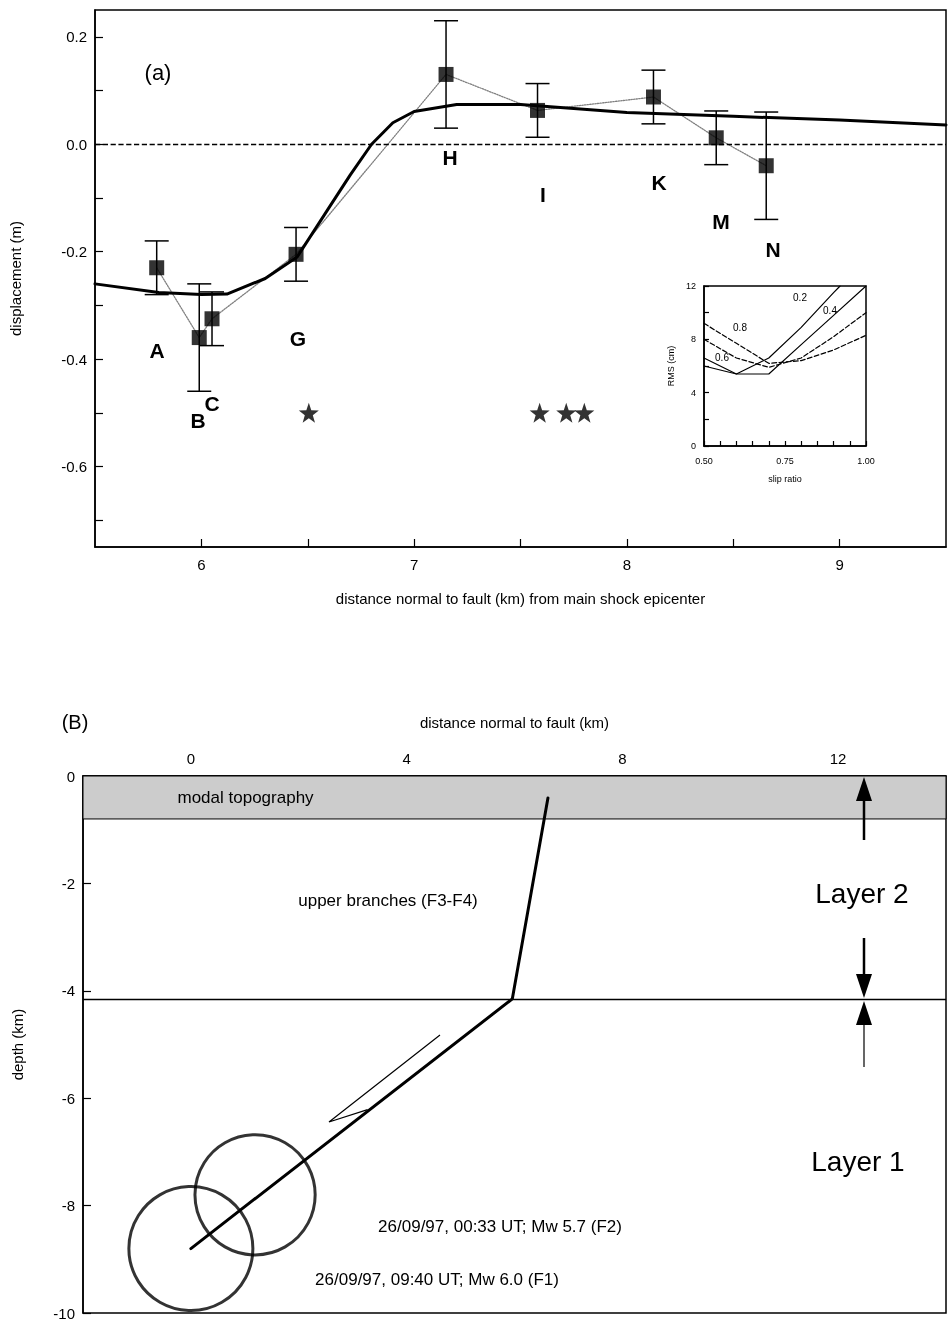  I want to click on annotation: 26/09/97, 00:33 UT; Mw 5.7 (F2), so click(500, 1226).